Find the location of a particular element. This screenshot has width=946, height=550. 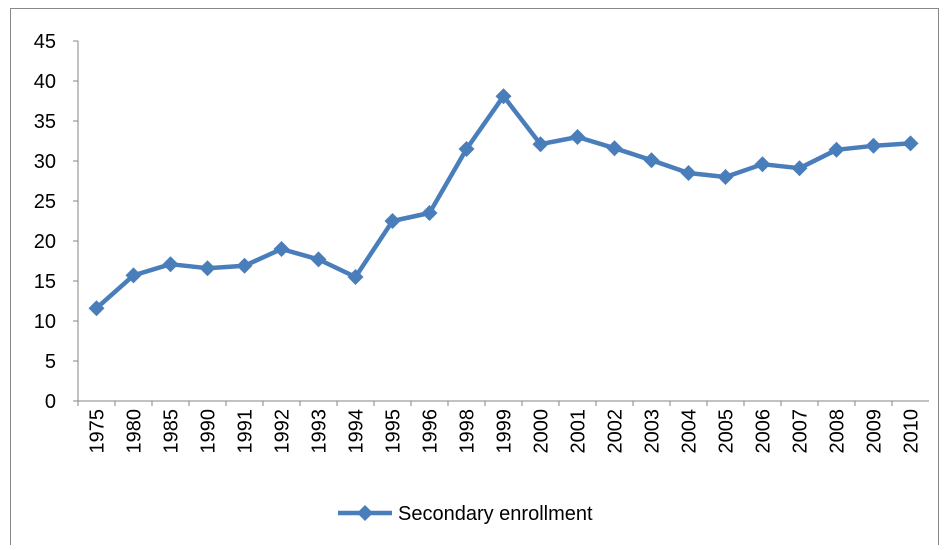

y-tick-label: 30 is located at coordinates (45, 162).